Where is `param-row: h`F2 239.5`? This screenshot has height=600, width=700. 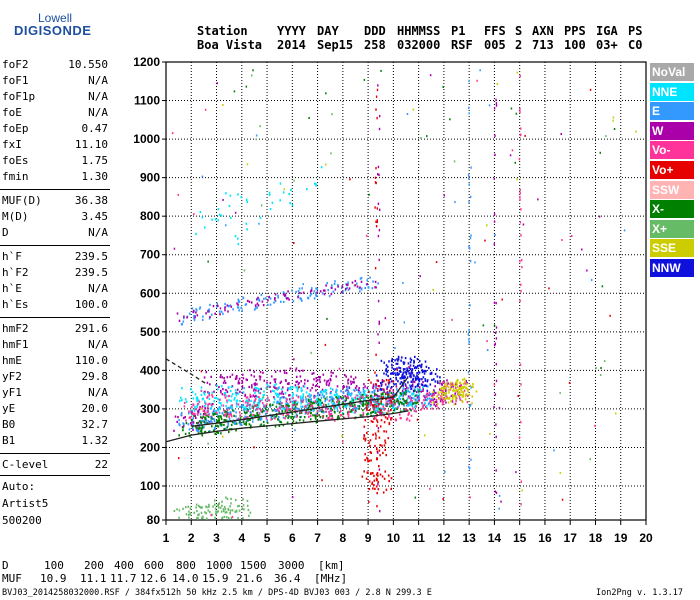
param-row: h`F2 239.5 is located at coordinates (55, 273).